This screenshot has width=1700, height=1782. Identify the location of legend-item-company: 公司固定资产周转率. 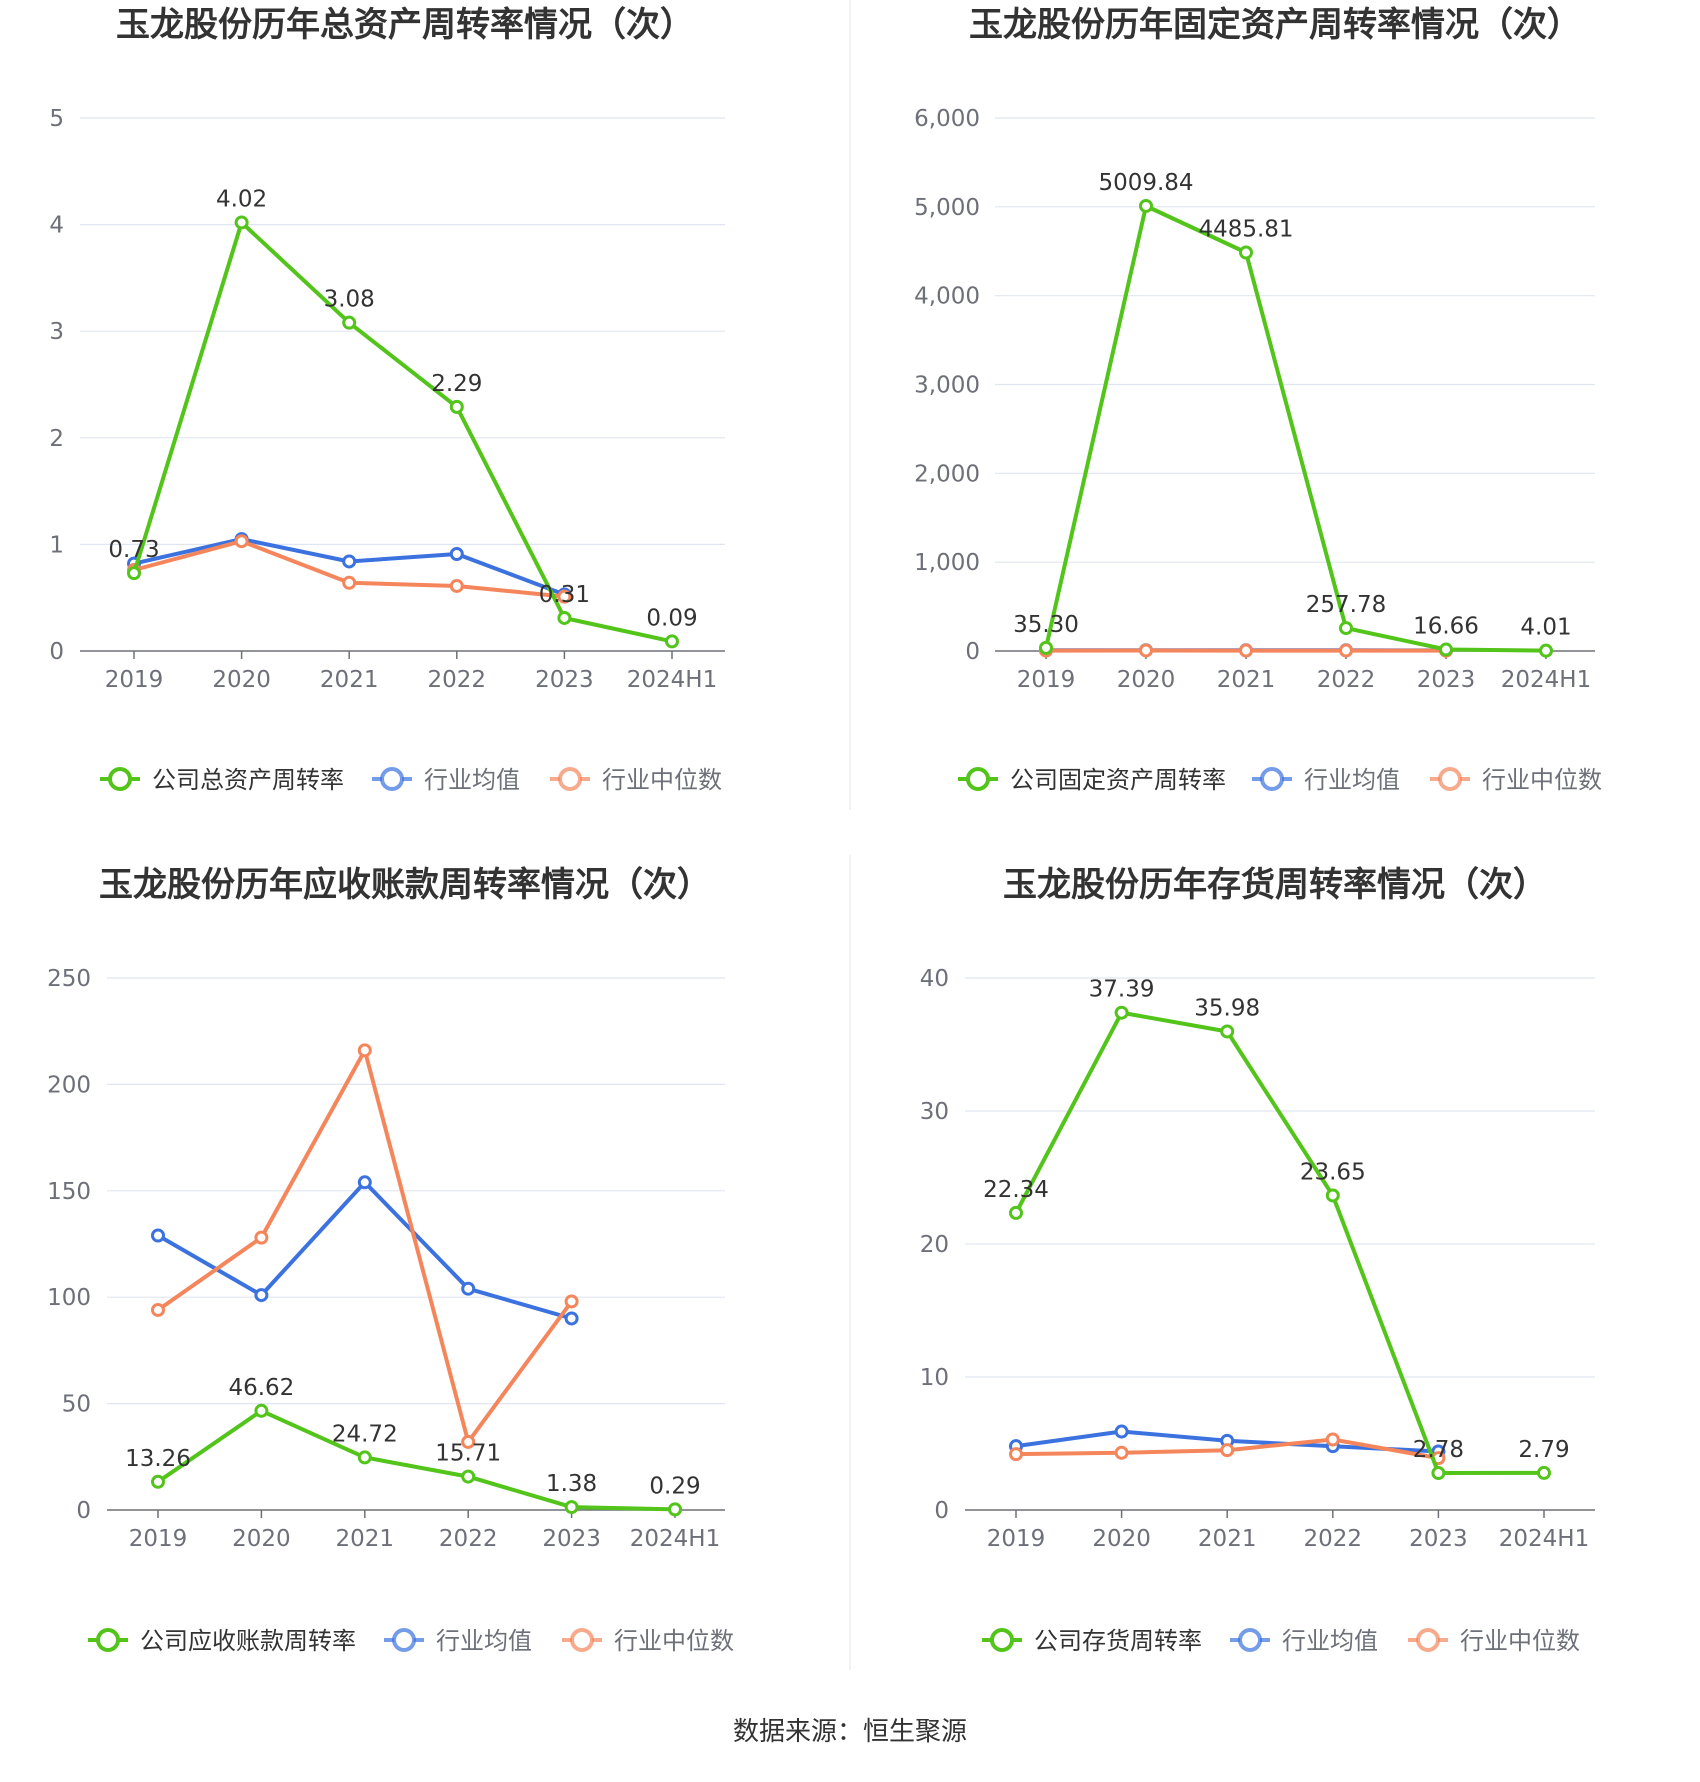
(1092, 780).